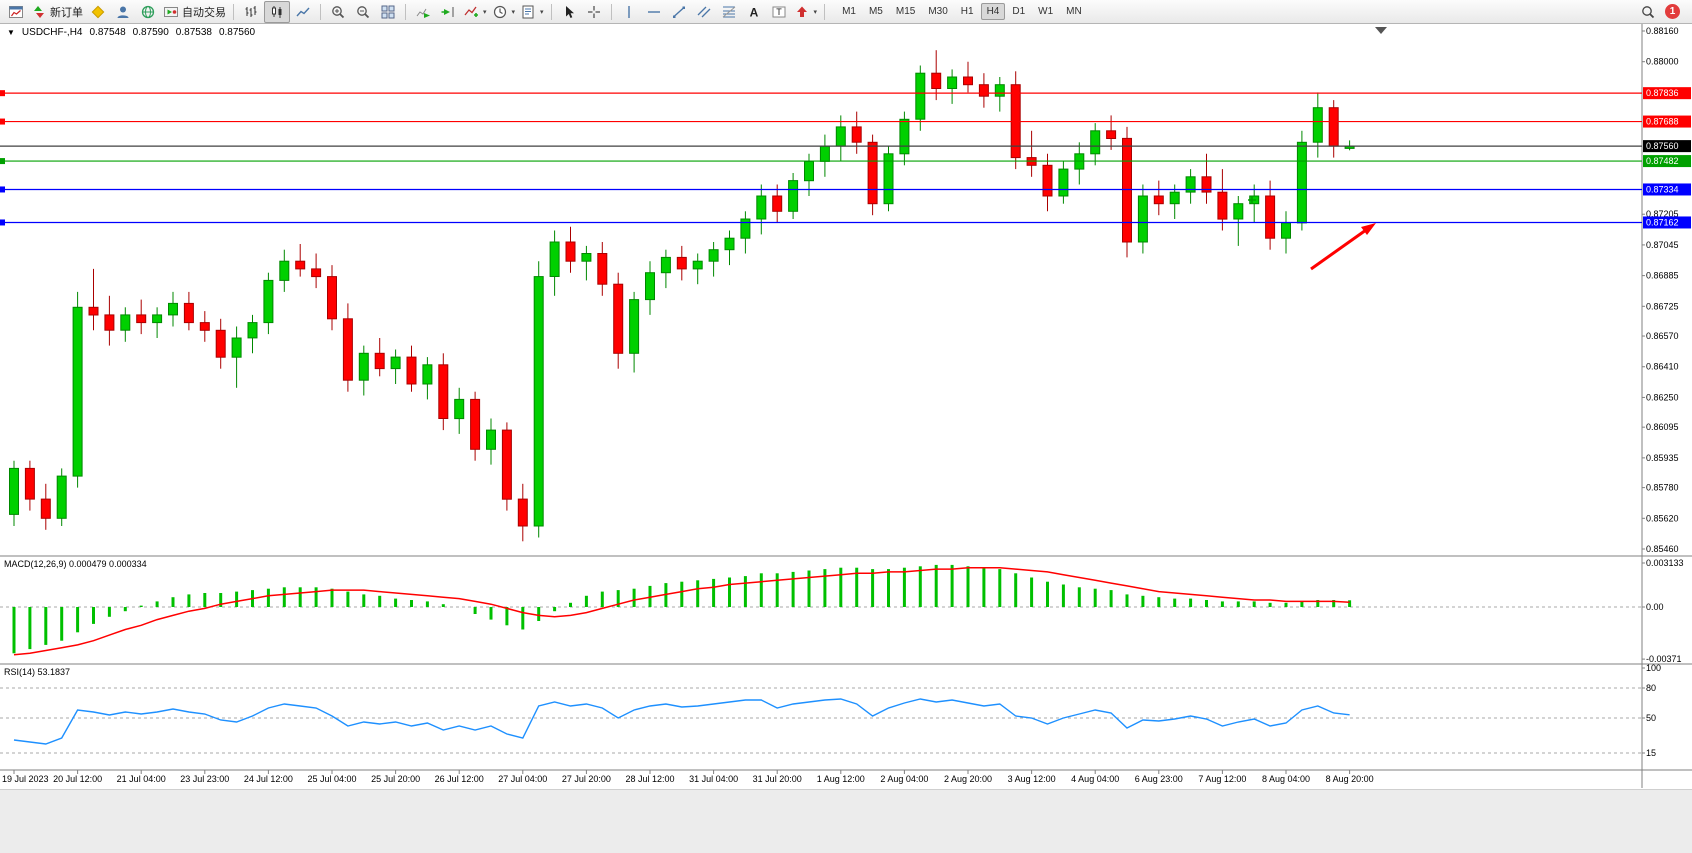  What do you see at coordinates (303, 12) in the screenshot?
I see `line-chart-button` at bounding box center [303, 12].